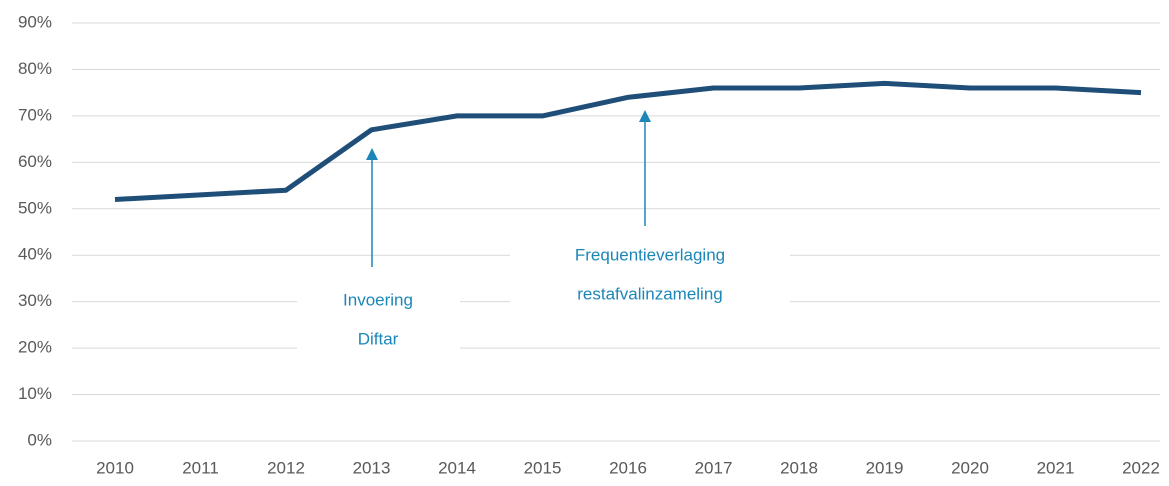 The image size is (1169, 486). What do you see at coordinates (35, 207) in the screenshot?
I see `y-tick-label: 50%` at bounding box center [35, 207].